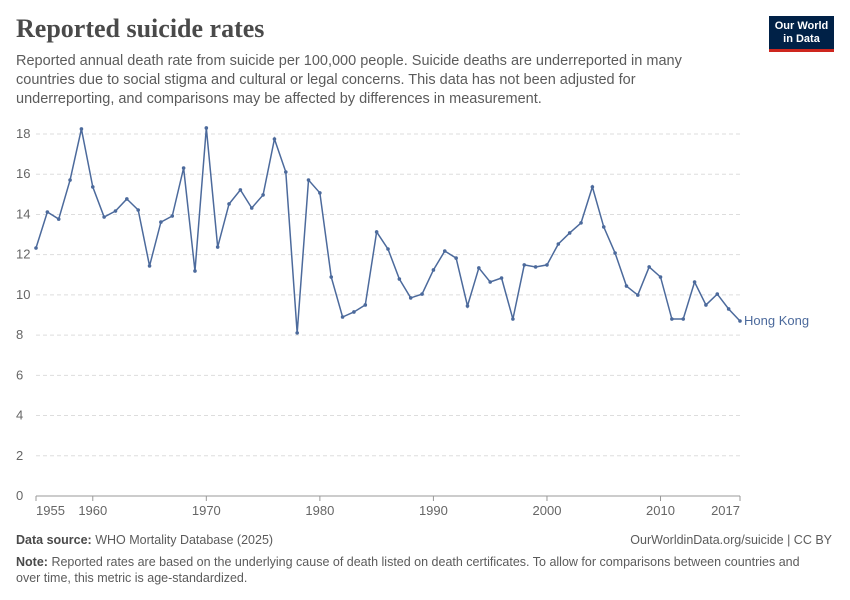  I want to click on logo-text: in Data, so click(801, 38).